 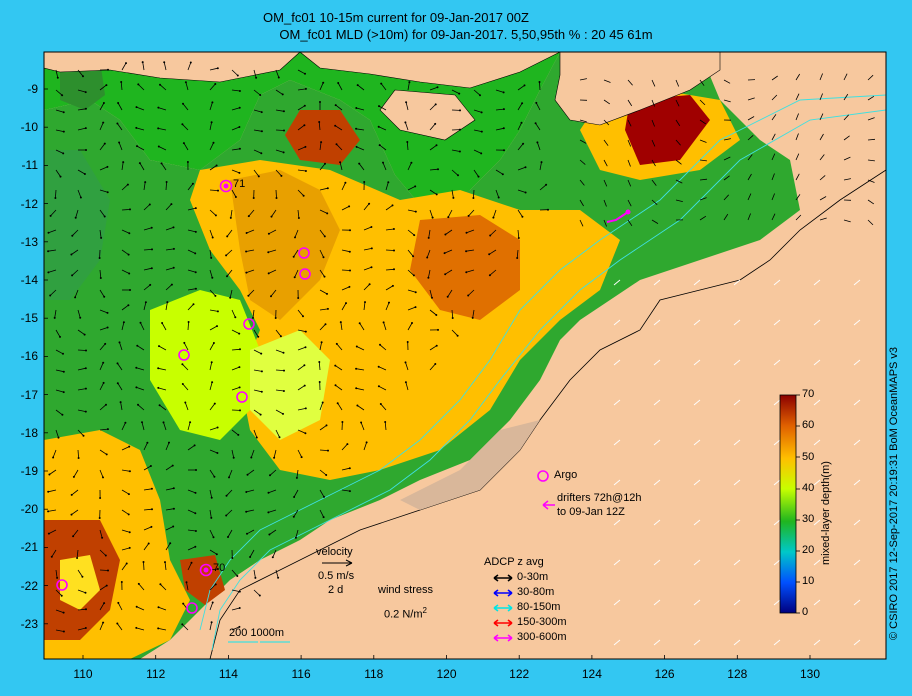 What do you see at coordinates (29, 241) in the screenshot?
I see `y-tick-label: -13` at bounding box center [29, 241].